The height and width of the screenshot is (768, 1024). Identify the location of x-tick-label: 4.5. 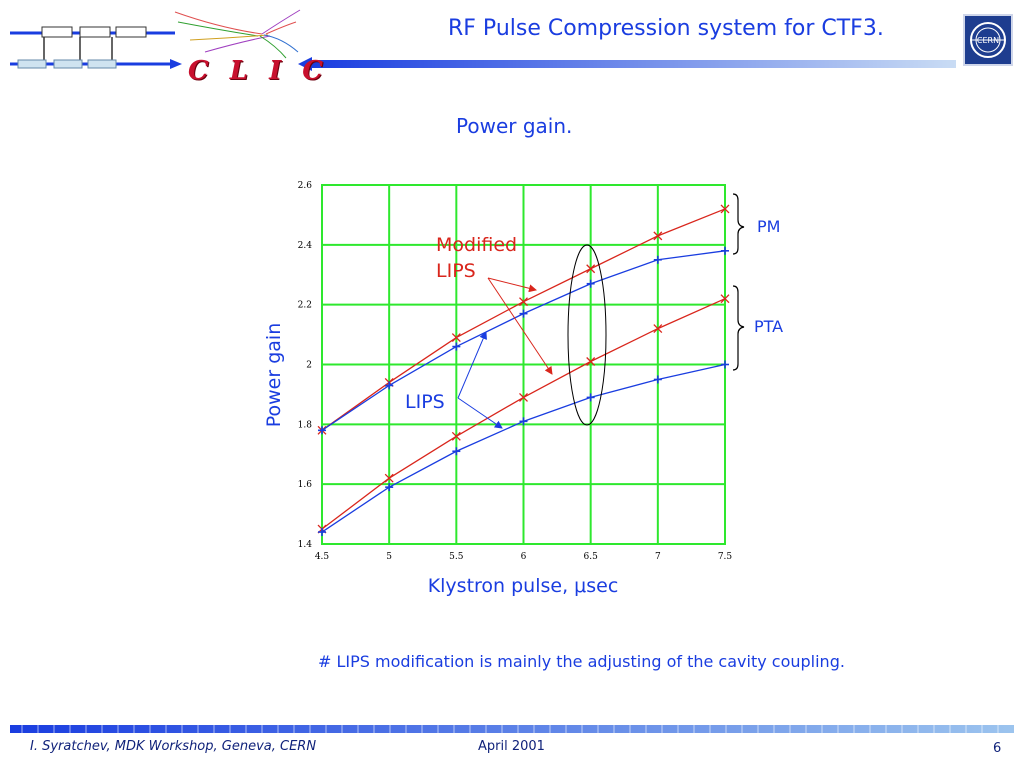
(322, 557).